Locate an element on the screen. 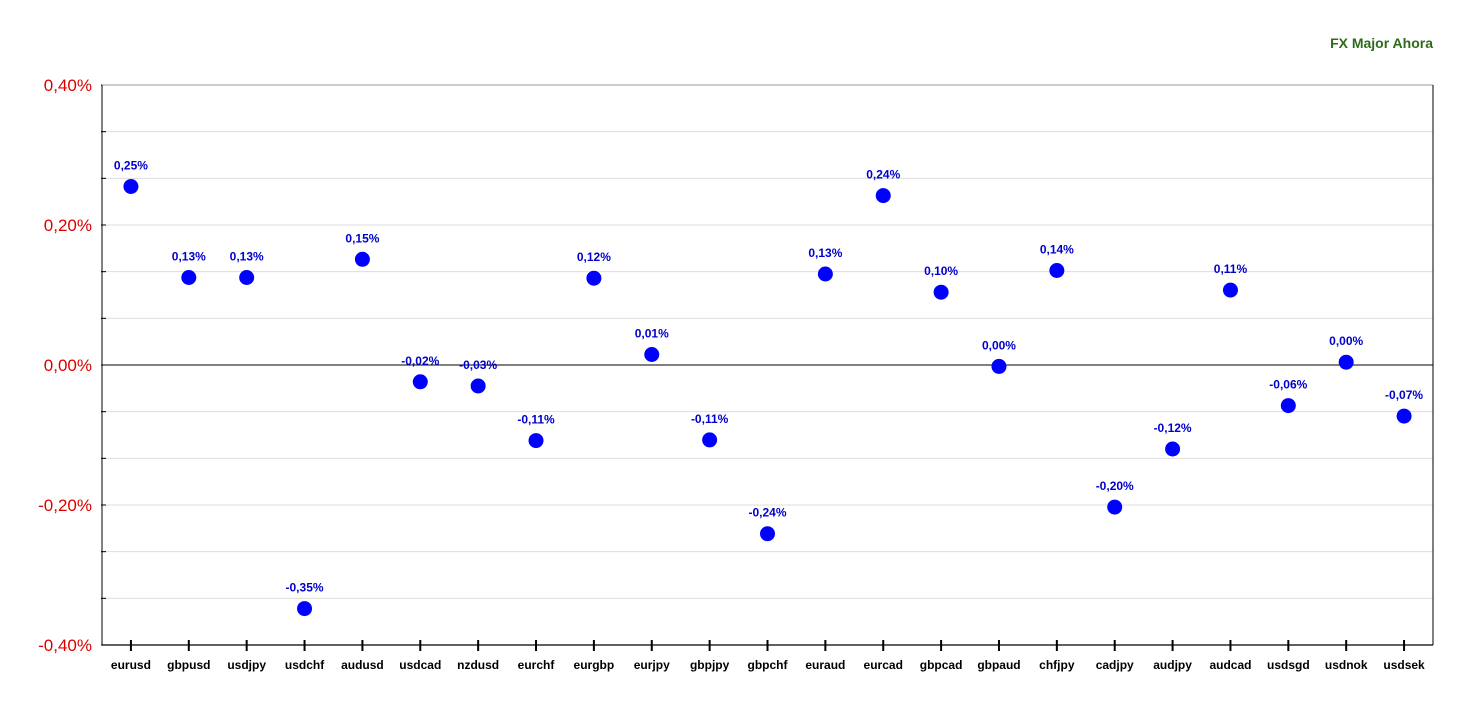 This screenshot has height=712, width=1468. x-tick-label: nzdusd is located at coordinates (478, 665).